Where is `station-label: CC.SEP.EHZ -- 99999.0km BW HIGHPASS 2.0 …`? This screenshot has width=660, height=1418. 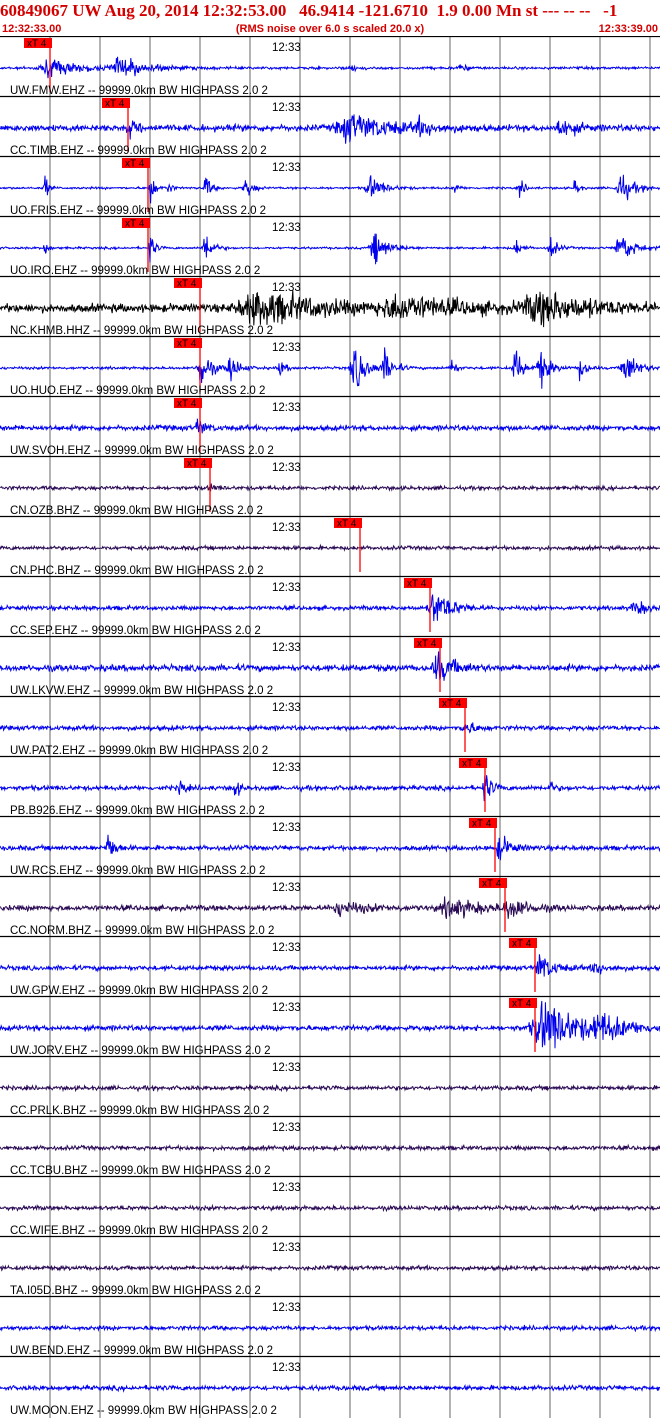
station-label: CC.SEP.EHZ -- 99999.0km BW HIGHPASS 2.0 … is located at coordinates (135, 631).